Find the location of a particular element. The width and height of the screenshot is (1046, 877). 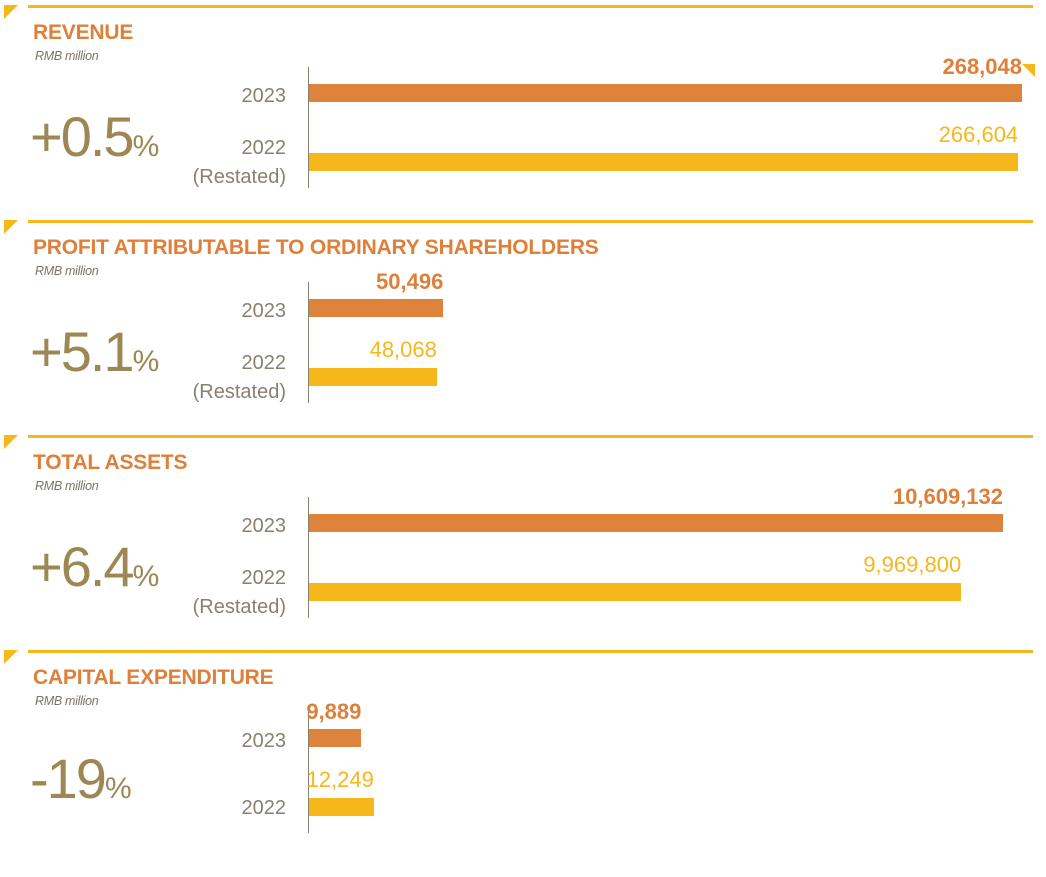

category-label-2022: 2022 is located at coordinates (264, 808).